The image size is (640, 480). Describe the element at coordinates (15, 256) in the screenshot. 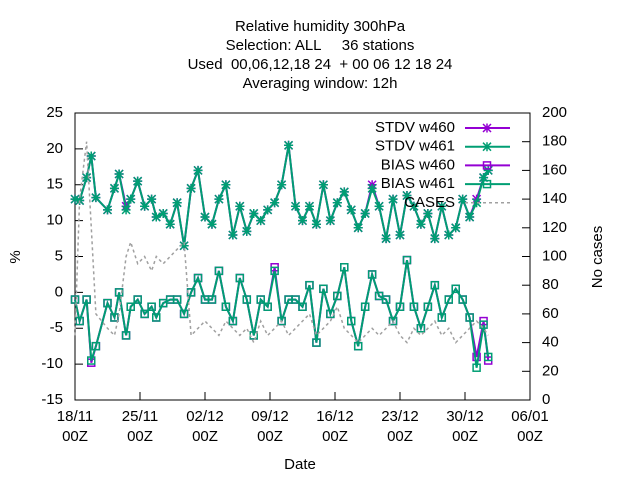

I see `y-axis-label: %` at that location.